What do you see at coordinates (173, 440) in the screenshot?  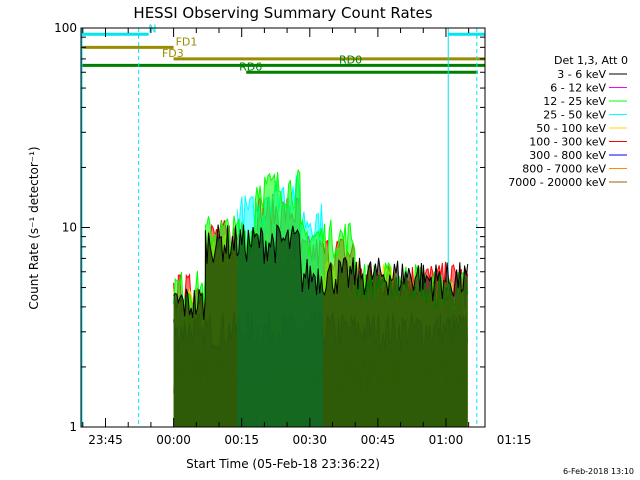 I see `x-tick-label: 00:00` at bounding box center [173, 440].